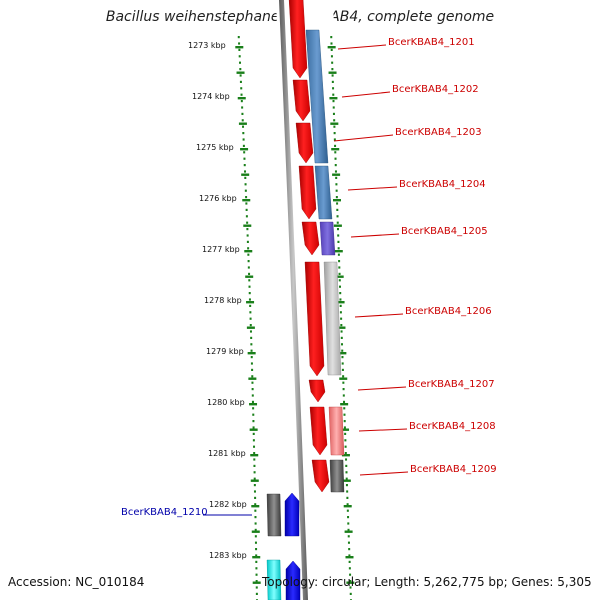 Image resolution: width=600 pixels, height=600 pixels. What do you see at coordinates (336, 431) in the screenshot?
I see `gene-block` at bounding box center [336, 431].